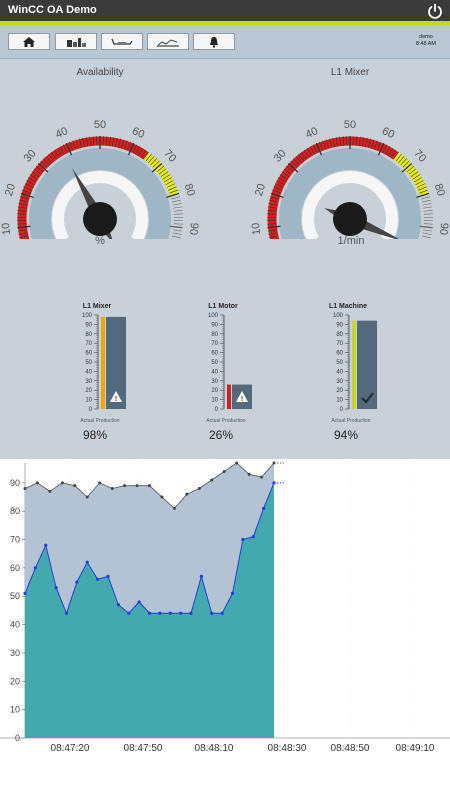 Image resolution: width=450 pixels, height=805 pixels. Describe the element at coordinates (122, 41) in the screenshot. I see `process-button` at that location.